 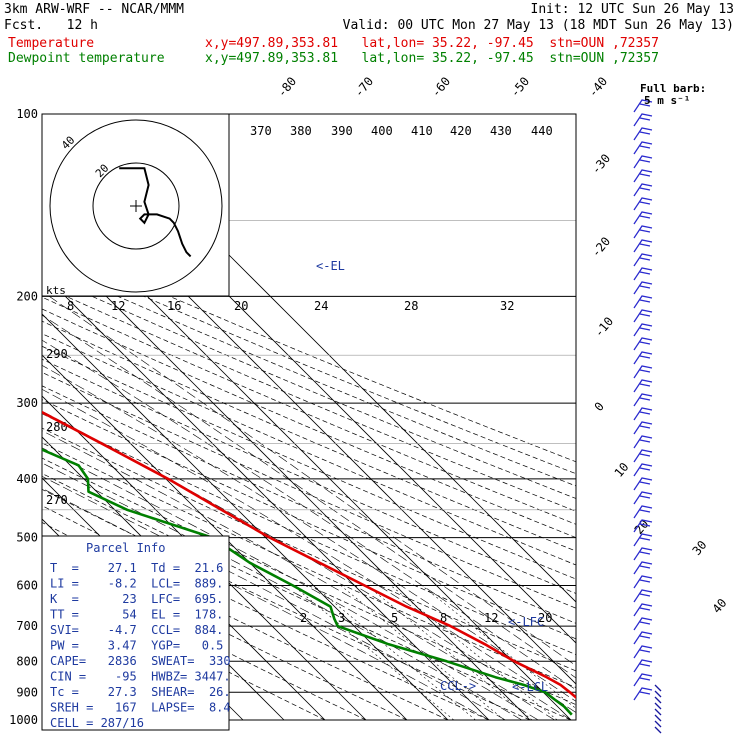 What do you see at coordinates (174, 306) in the screenshot?
I see `moist-adiabat-tick-label: 16` at bounding box center [174, 306].